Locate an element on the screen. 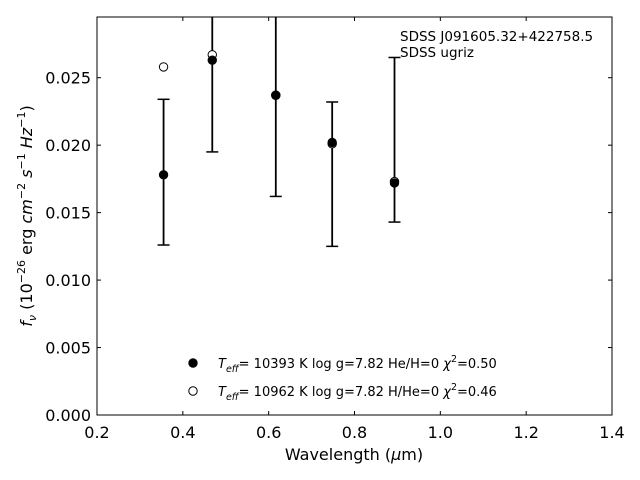 The image size is (640, 480). y-label-exp1a: −1 is located at coordinates (21, 161).